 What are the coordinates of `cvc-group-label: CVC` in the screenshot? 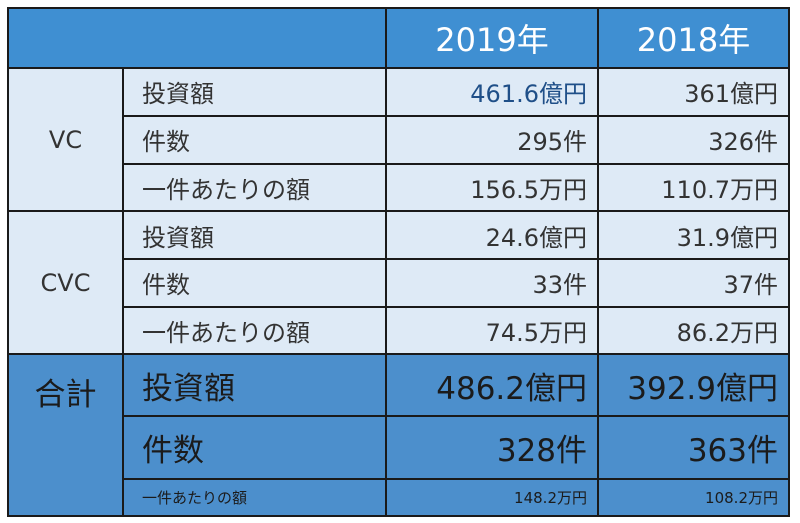 It's located at (65, 283).